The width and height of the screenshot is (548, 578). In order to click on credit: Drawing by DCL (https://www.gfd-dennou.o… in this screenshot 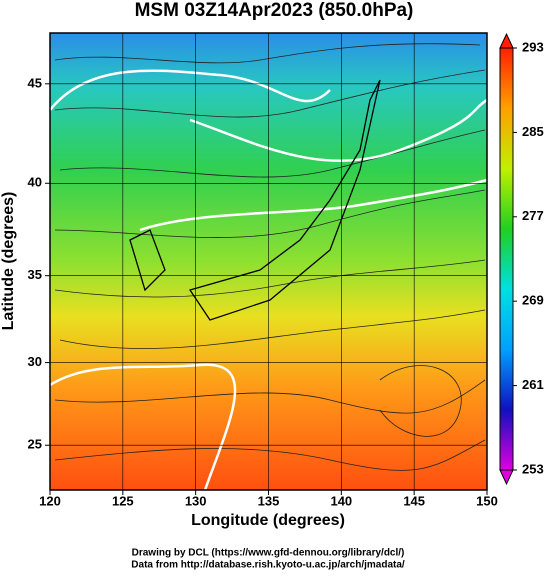, I will do `click(268, 553)`.